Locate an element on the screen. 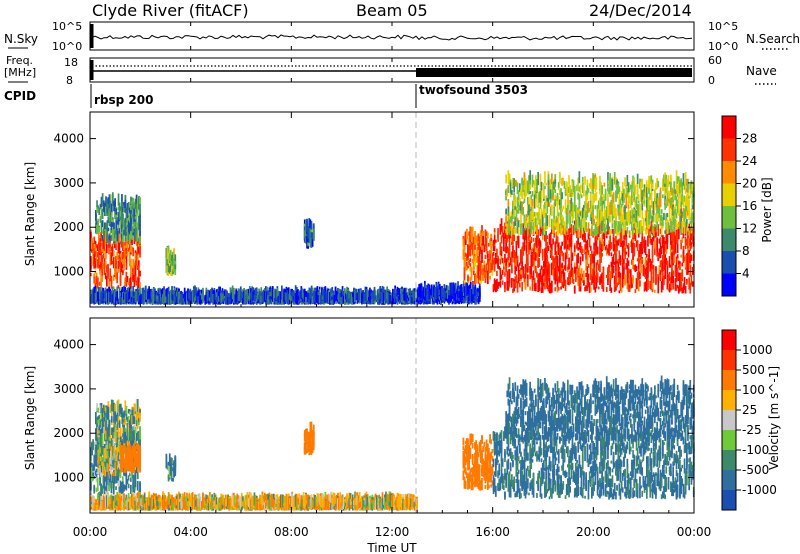 This screenshot has height=554, width=800. cpid-program-1: rbsp 200 is located at coordinates (123, 100).